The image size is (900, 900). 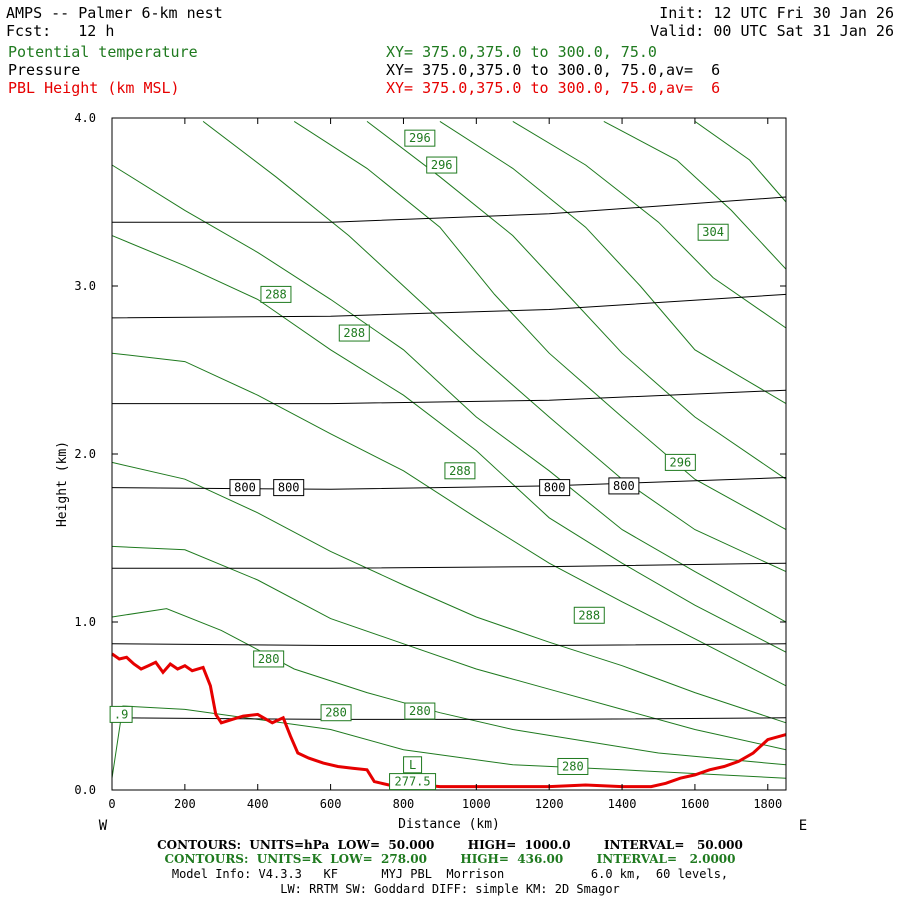 I want to click on theta-label: L, so click(x=413, y=765).